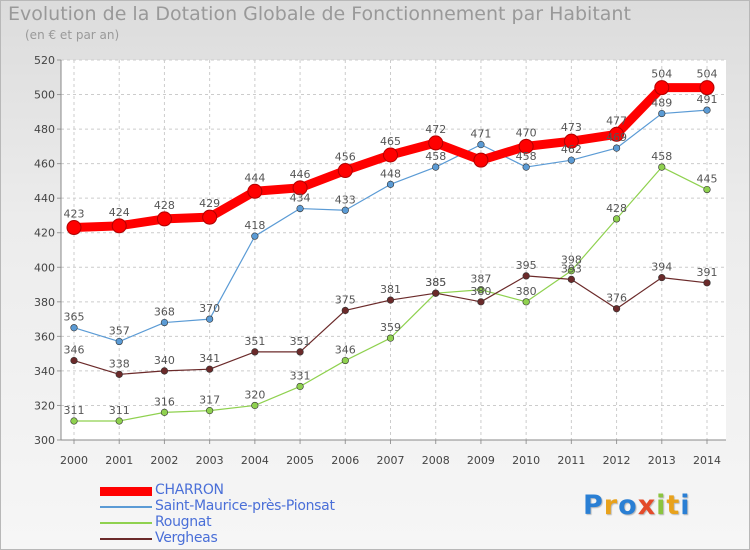  Describe the element at coordinates (300, 460) in the screenshot. I see `x-tick-label: 2005` at that location.